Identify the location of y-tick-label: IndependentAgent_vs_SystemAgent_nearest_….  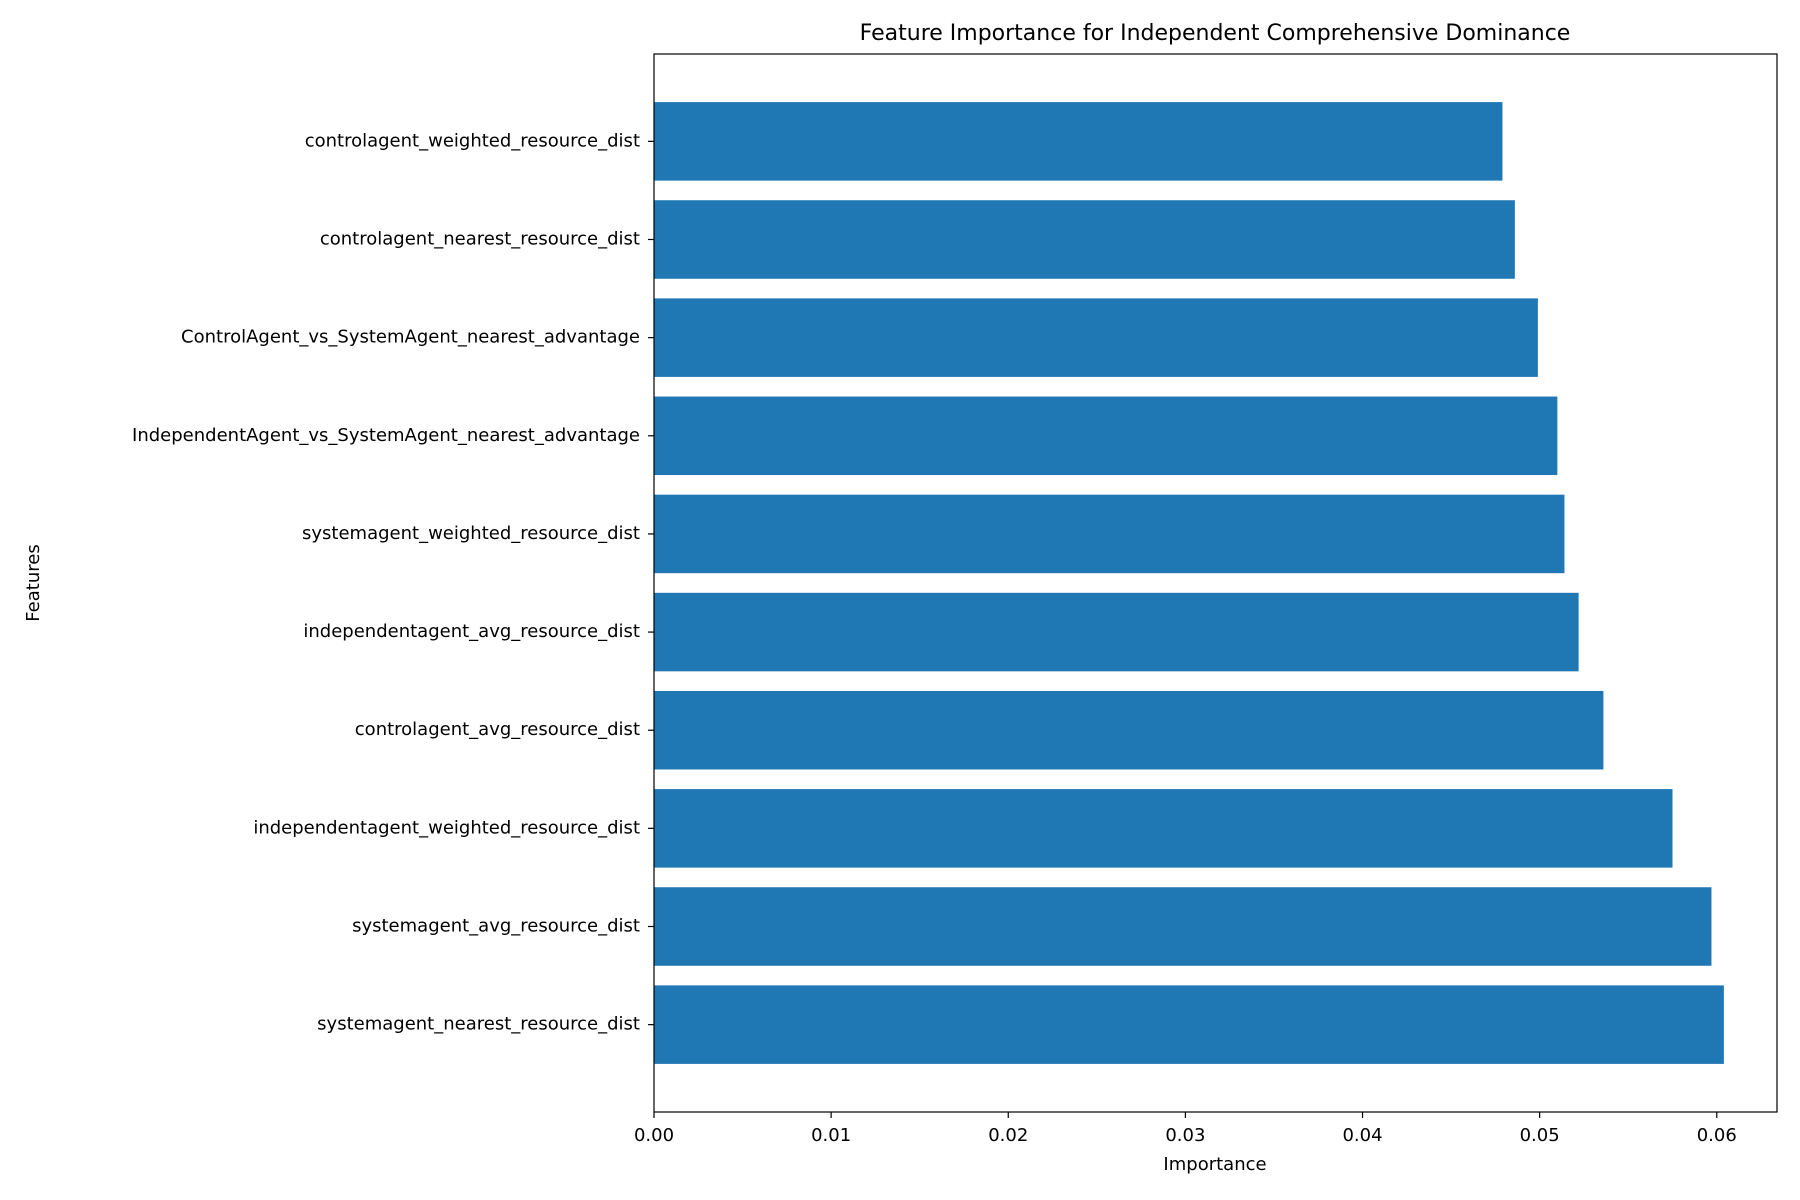
(386, 435).